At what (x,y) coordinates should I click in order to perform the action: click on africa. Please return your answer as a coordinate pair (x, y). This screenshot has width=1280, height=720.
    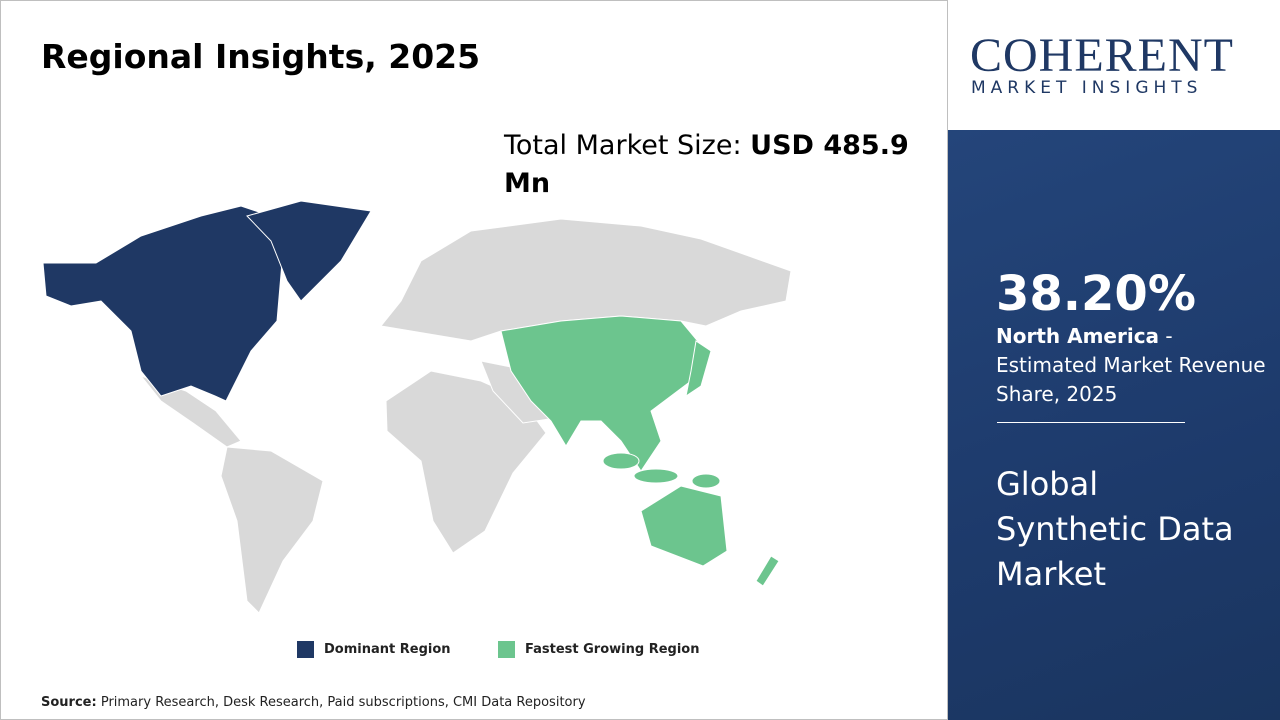
    Looking at the image, I should click on (466, 462).